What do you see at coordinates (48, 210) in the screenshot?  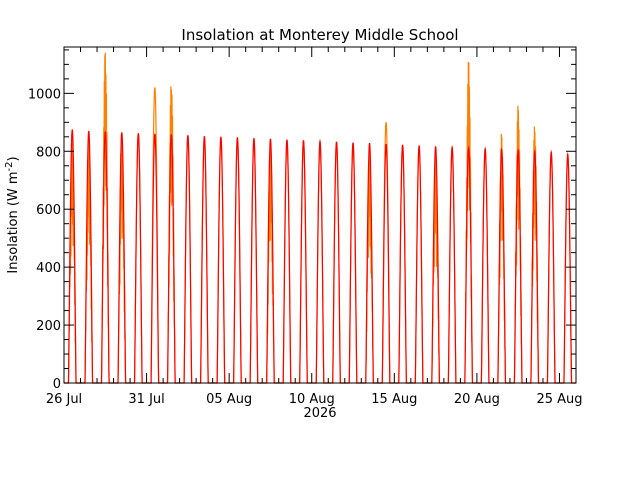 I see `y-tick-label: 600` at bounding box center [48, 210].